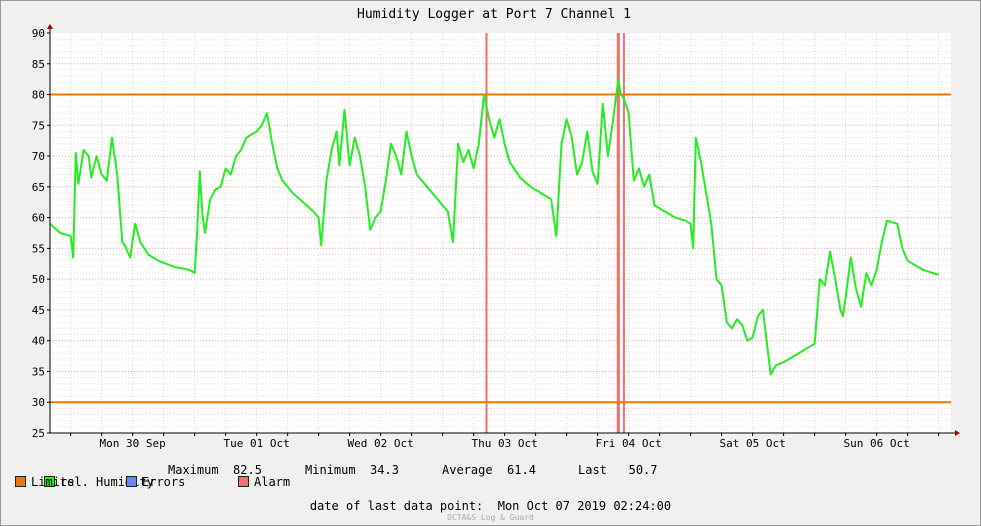 The height and width of the screenshot is (526, 981). I want to click on legend-last: Last 50.7, so click(618, 470).